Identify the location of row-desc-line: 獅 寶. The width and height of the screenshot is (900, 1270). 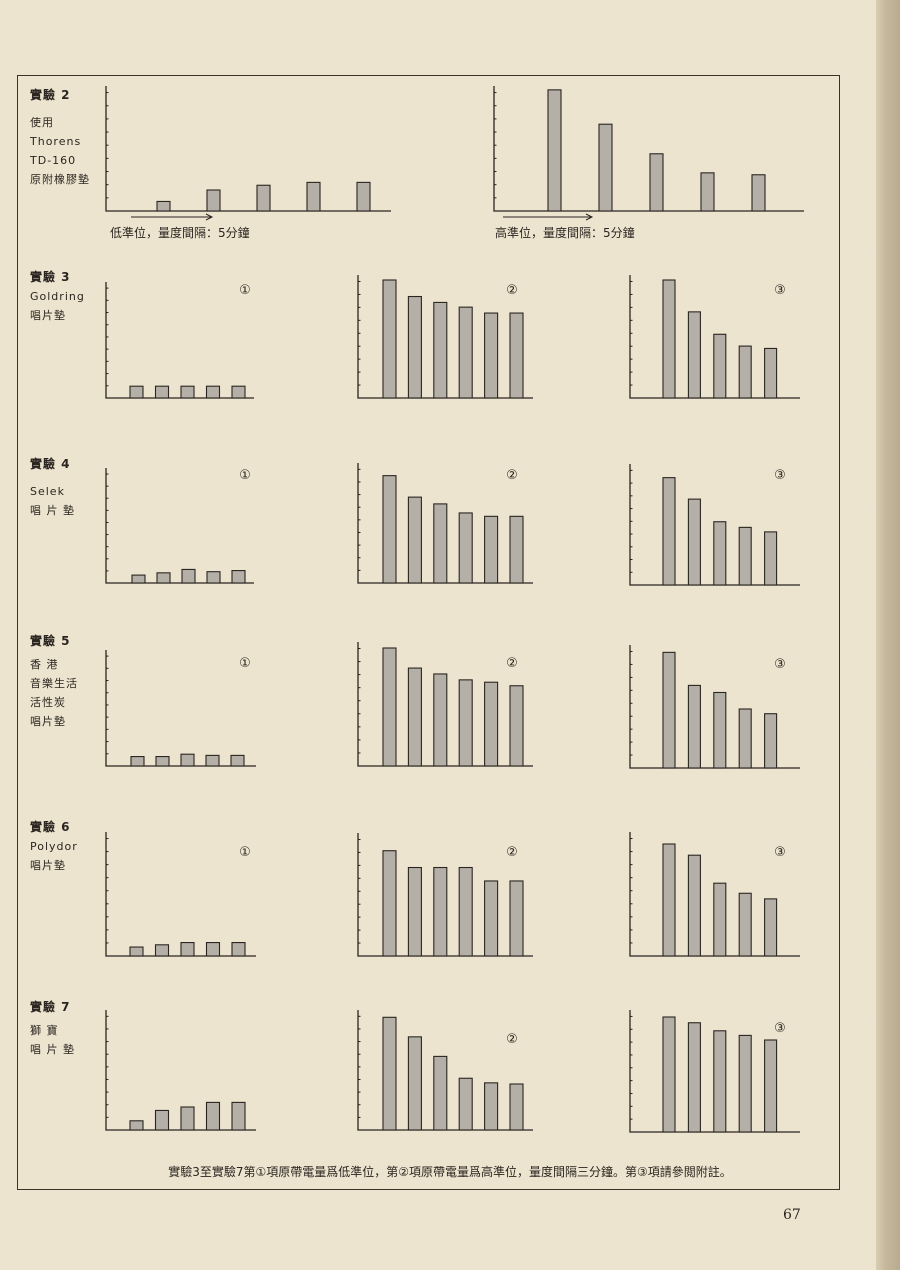
(44, 1030).